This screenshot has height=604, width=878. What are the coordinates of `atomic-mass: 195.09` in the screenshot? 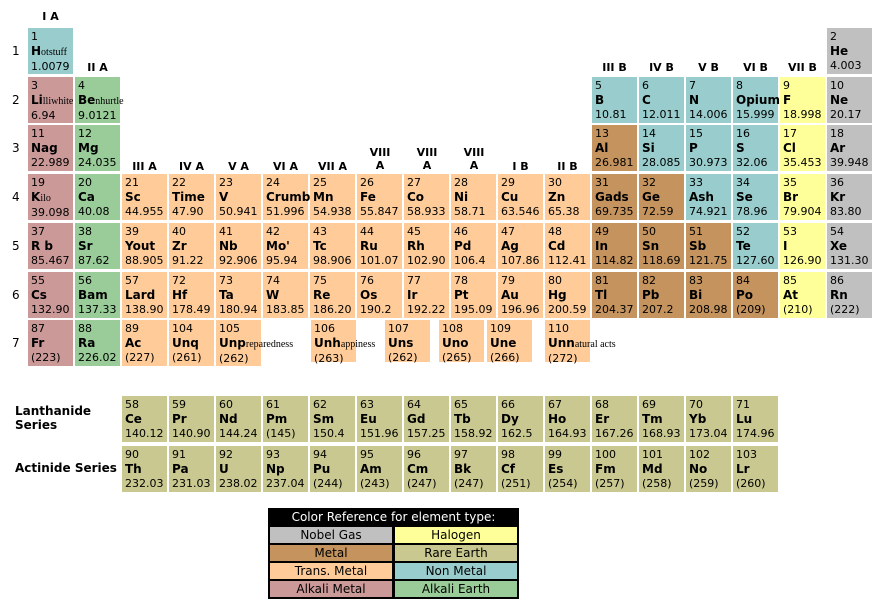 It's located at (473, 309).